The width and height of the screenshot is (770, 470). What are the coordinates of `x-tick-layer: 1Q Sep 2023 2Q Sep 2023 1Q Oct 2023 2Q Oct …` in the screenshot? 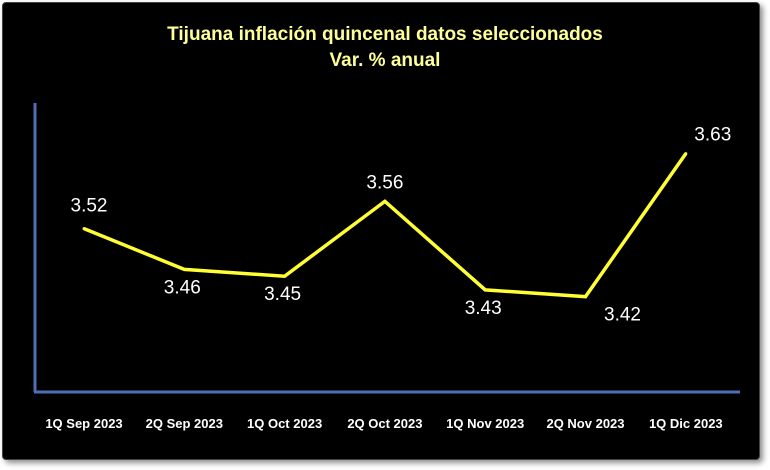 It's located at (383, 423).